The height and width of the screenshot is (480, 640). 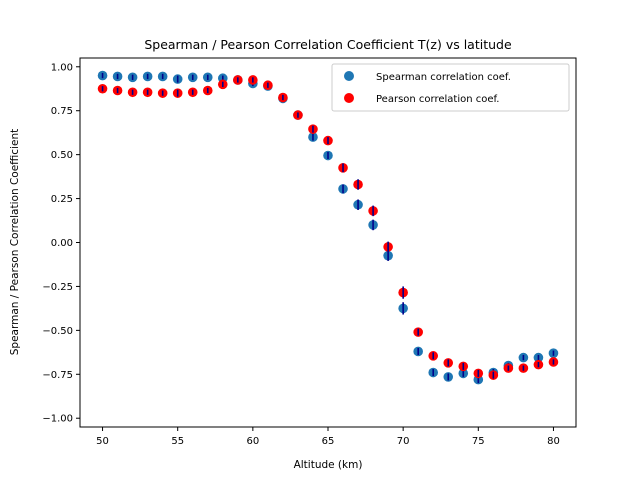 What do you see at coordinates (252, 441) in the screenshot?
I see `x-tick-label: 60` at bounding box center [252, 441].